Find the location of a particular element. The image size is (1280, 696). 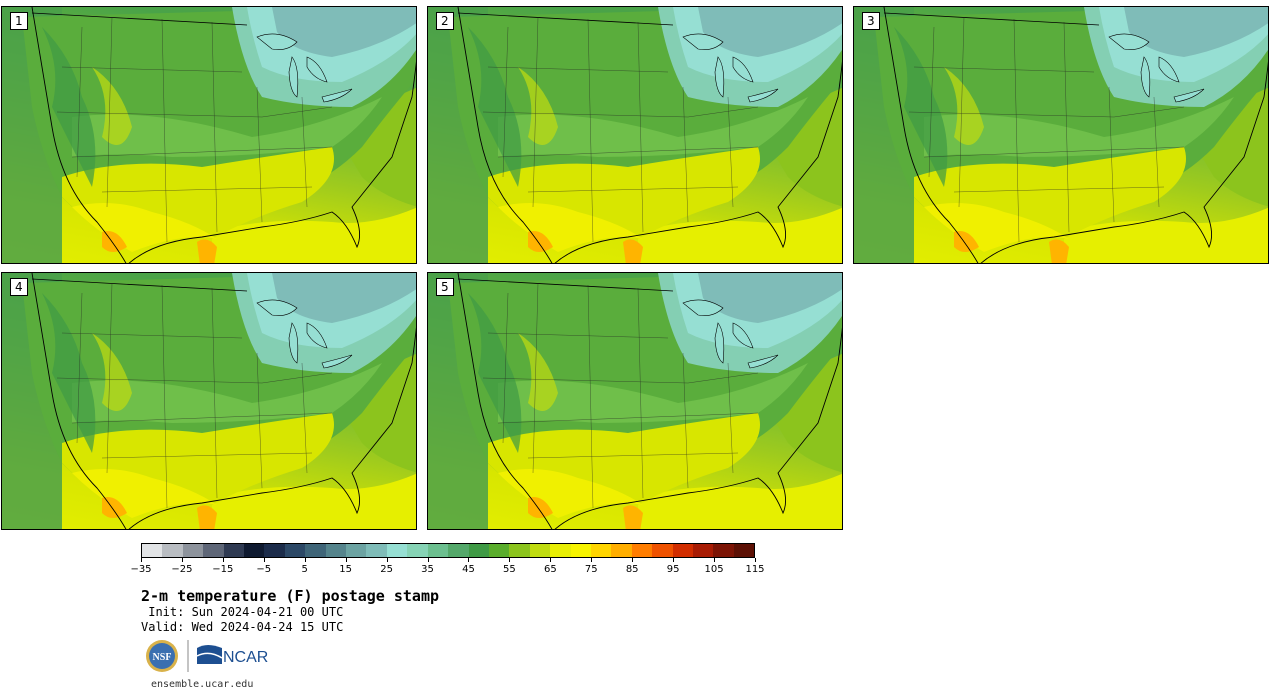

ncar-logo-text: NCAR is located at coordinates (245, 657).